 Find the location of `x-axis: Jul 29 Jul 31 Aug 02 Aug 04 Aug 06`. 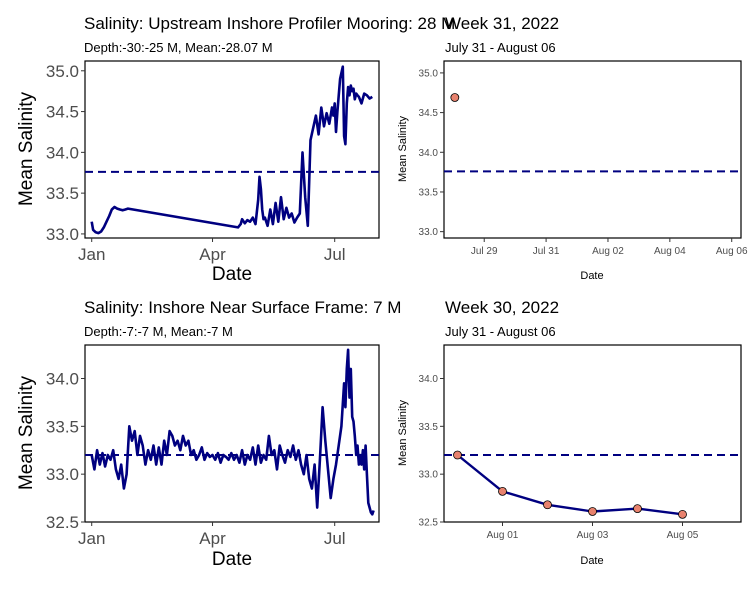

x-axis: Jul 29 Jul 31 Aug 02 Aug 04 Aug 06 is located at coordinates (609, 247).